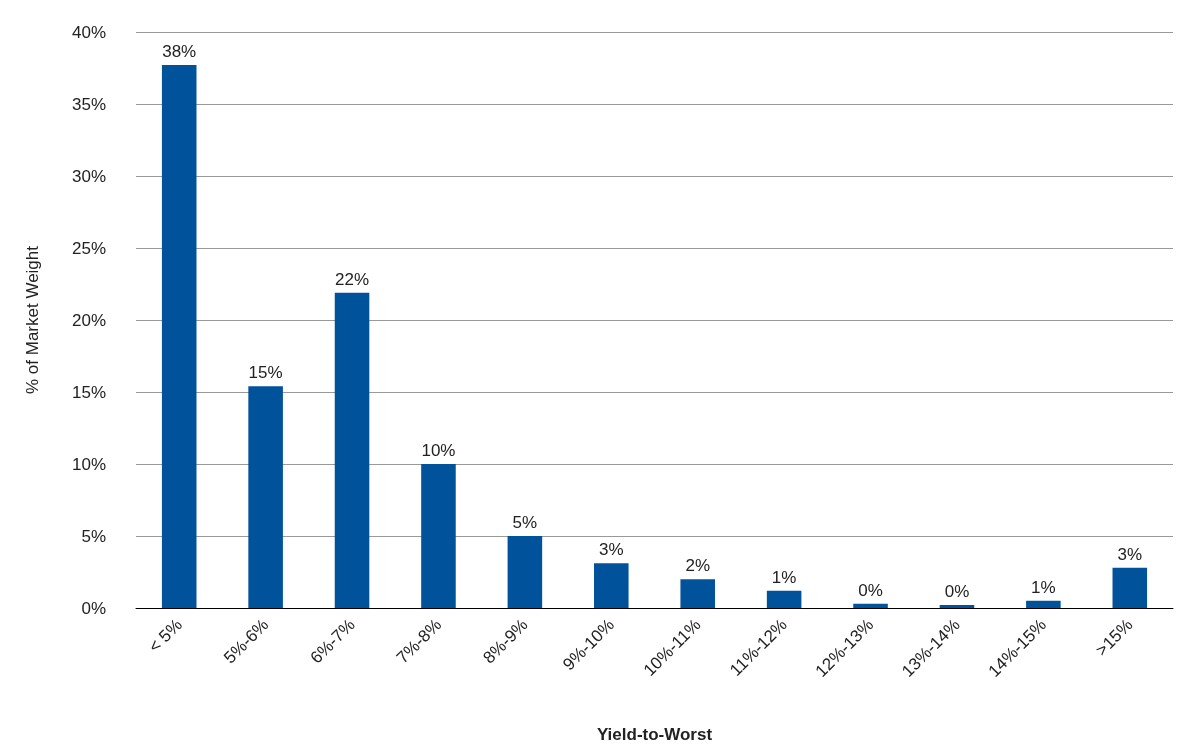 The image size is (1193, 756). I want to click on data-label: 22%, so click(352, 279).